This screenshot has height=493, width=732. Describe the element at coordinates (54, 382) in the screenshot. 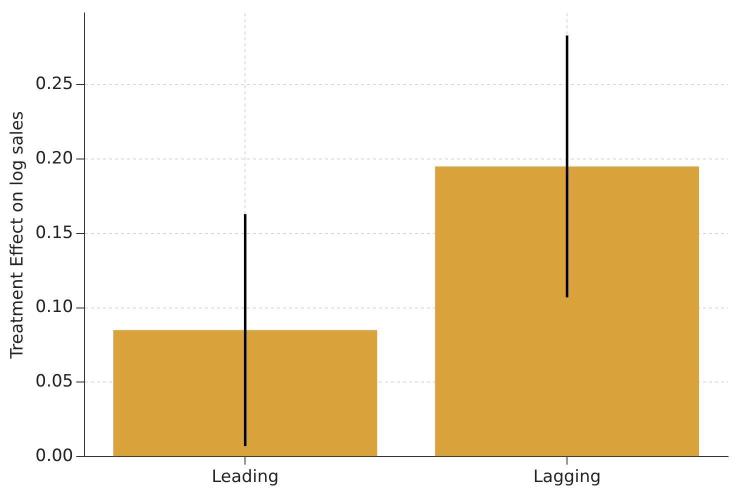

I see `y-tick-label: 0.05` at that location.